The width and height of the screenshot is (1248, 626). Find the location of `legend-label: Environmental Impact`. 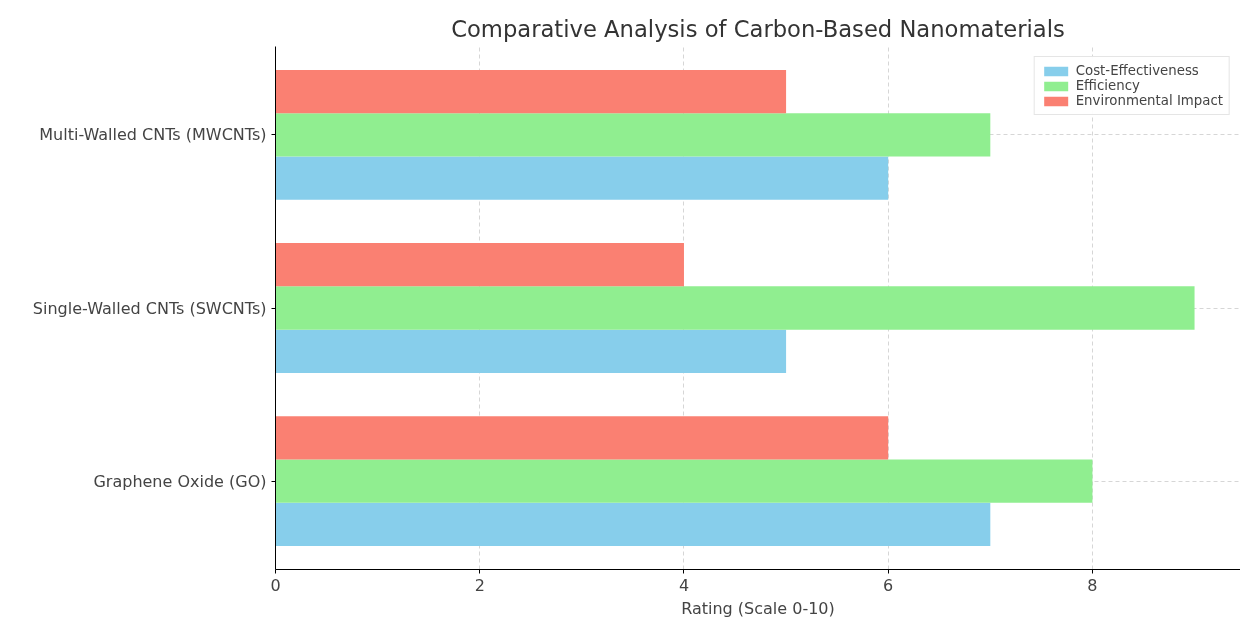

legend-label: Environmental Impact is located at coordinates (1149, 100).